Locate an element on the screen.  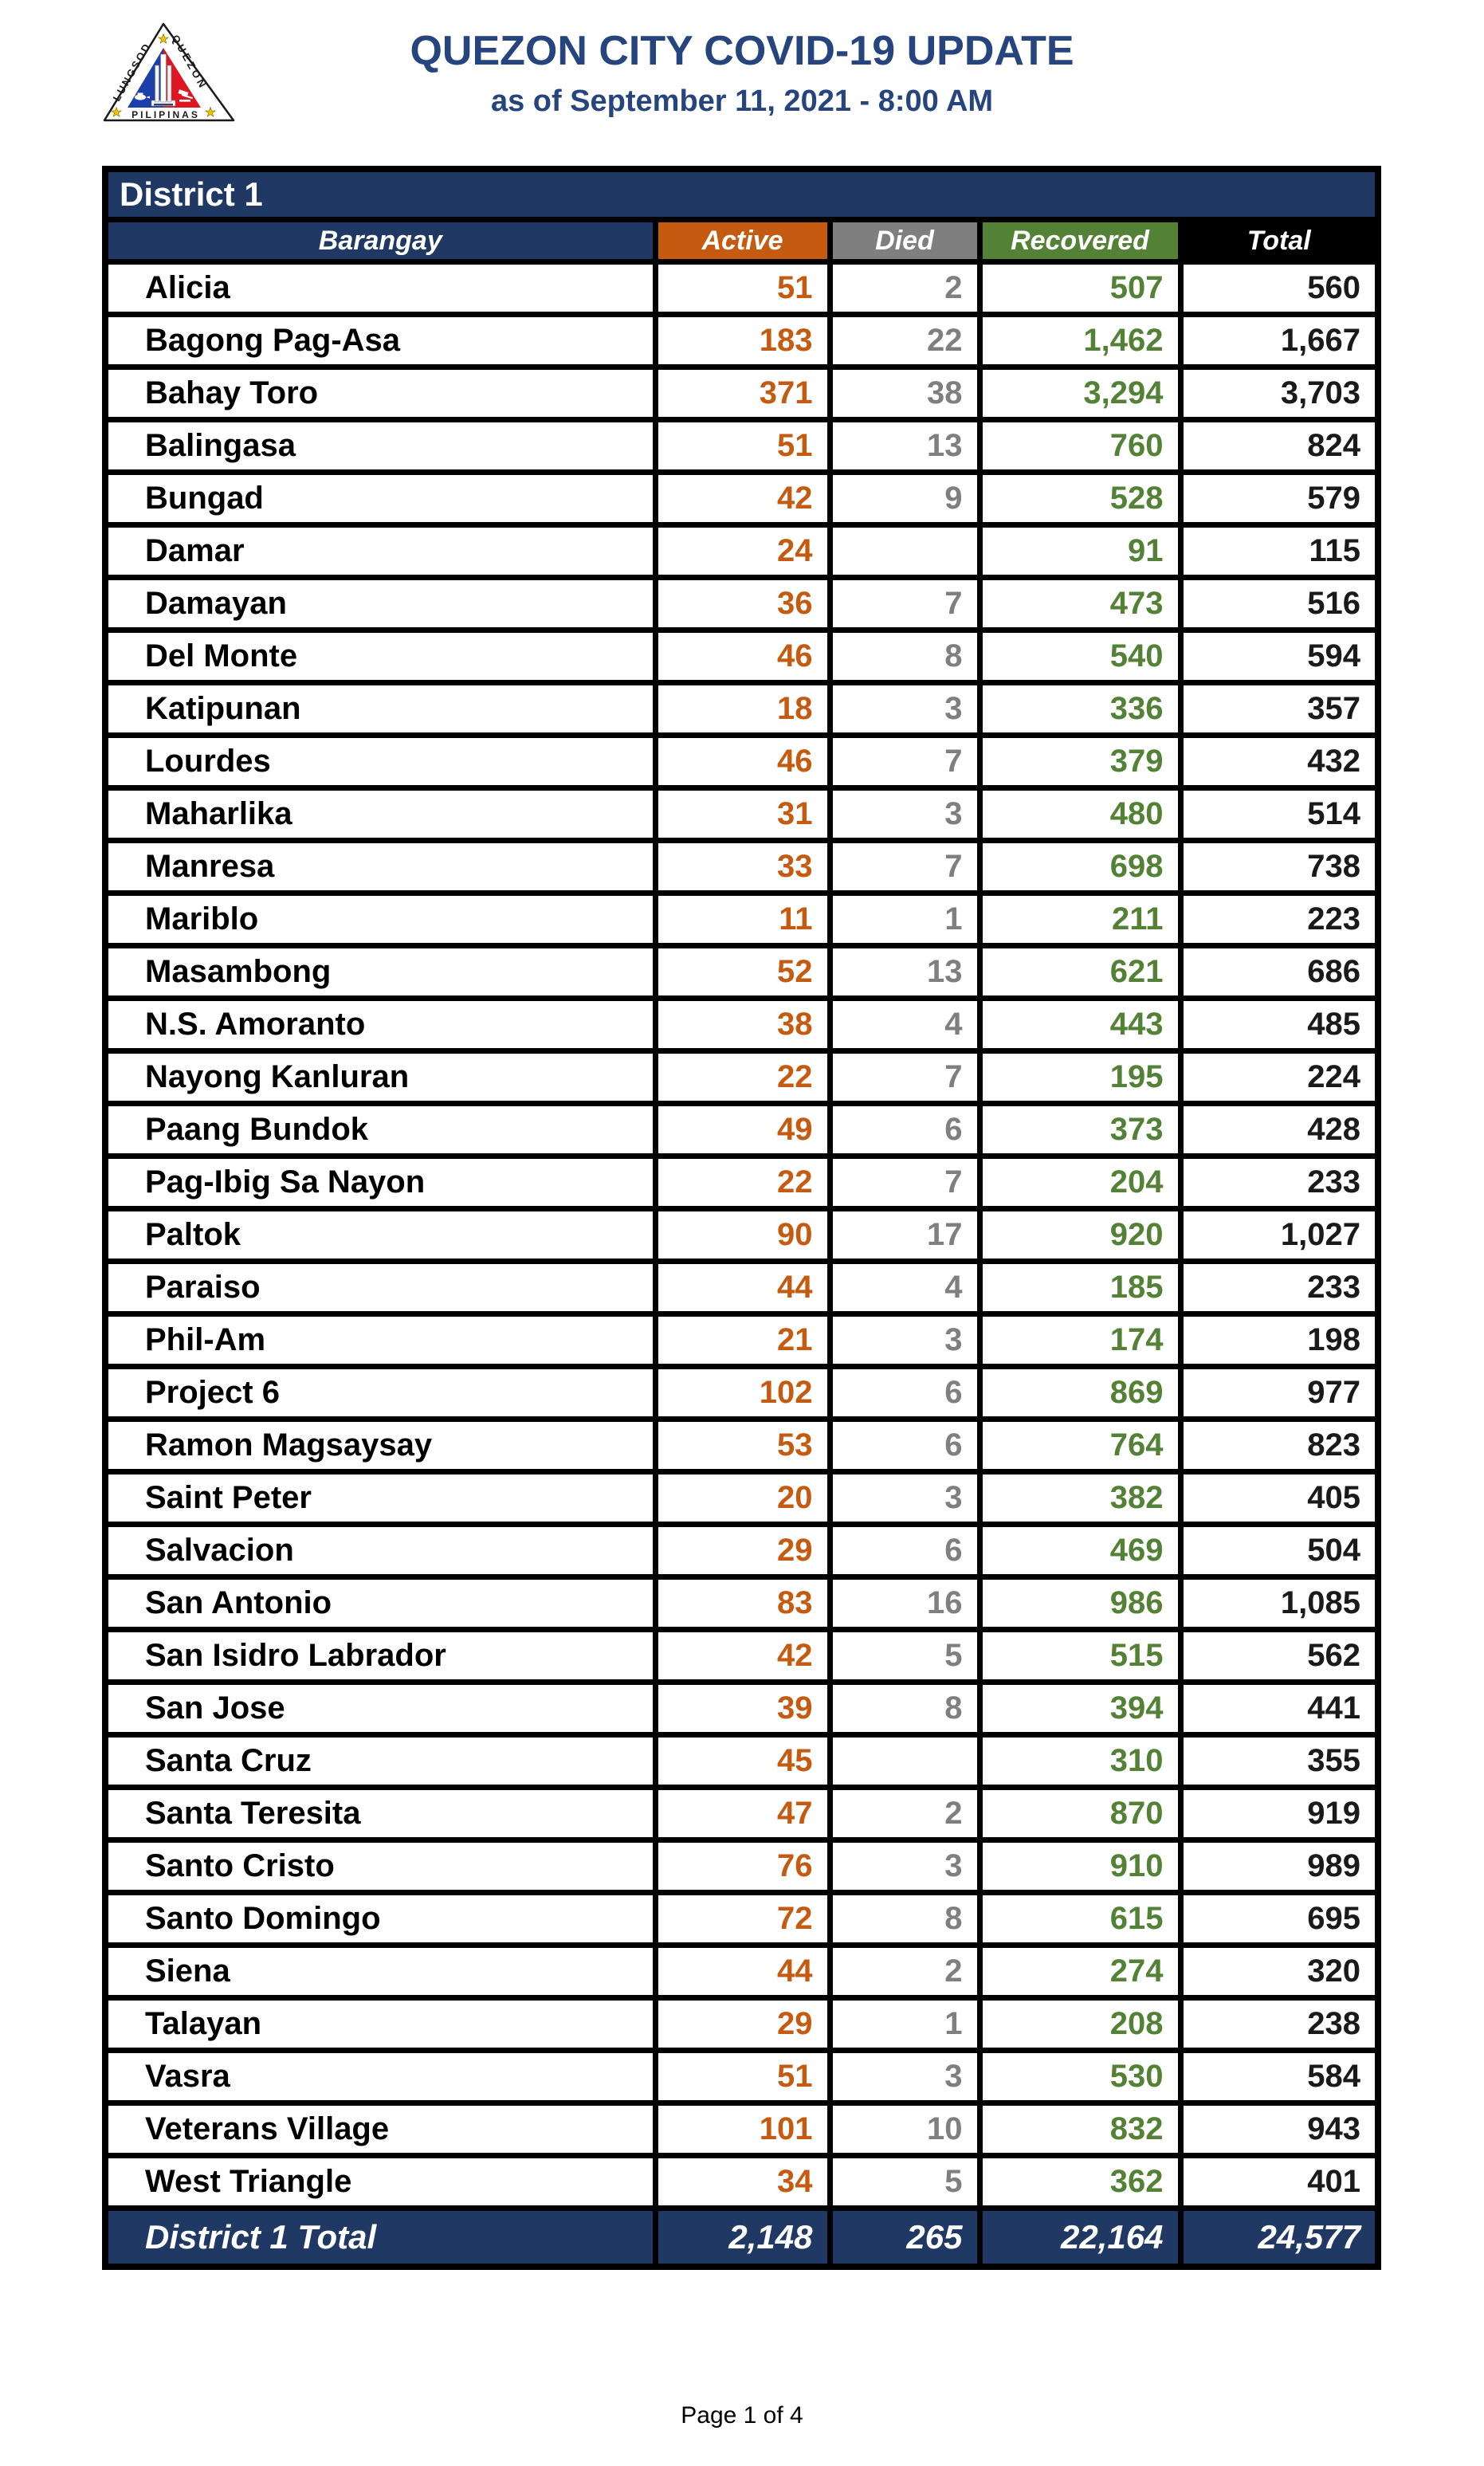
died-cell: 8 is located at coordinates (904, 656).